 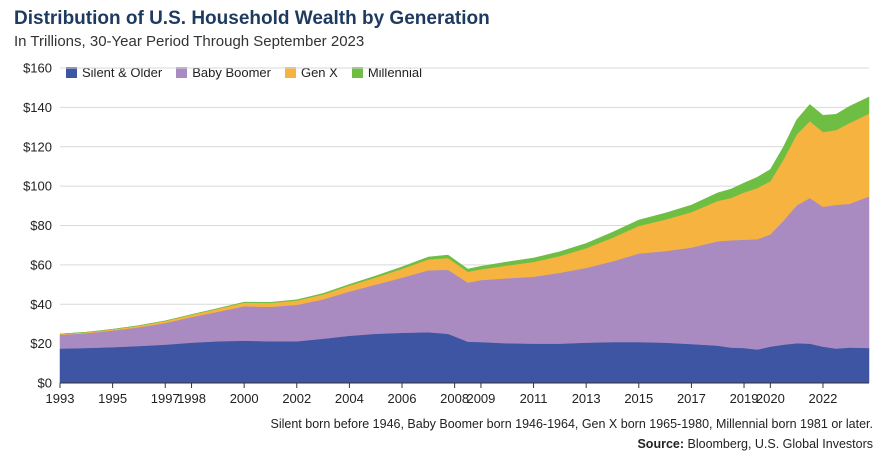 I want to click on y-tick-label: $60, so click(x=41, y=264).